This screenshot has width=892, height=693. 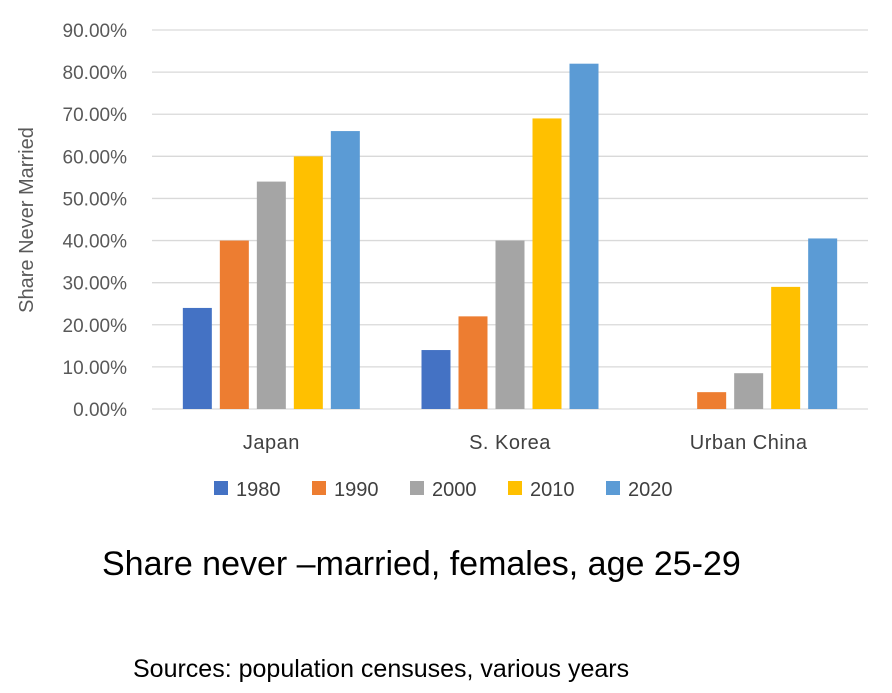 I want to click on bar-1990-japan, so click(x=234, y=324).